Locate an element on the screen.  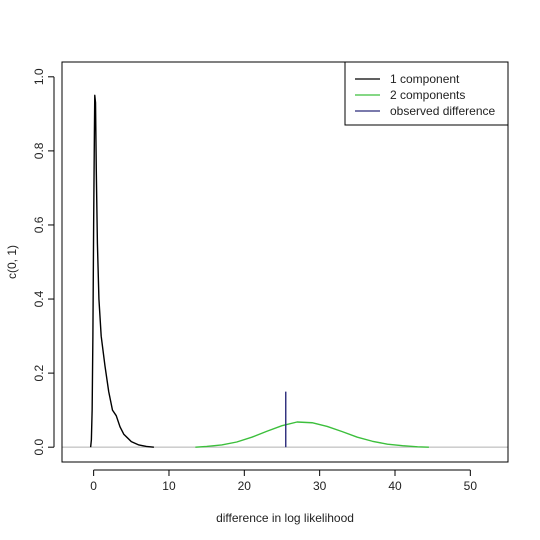
series-line-2-components is located at coordinates (312, 434).